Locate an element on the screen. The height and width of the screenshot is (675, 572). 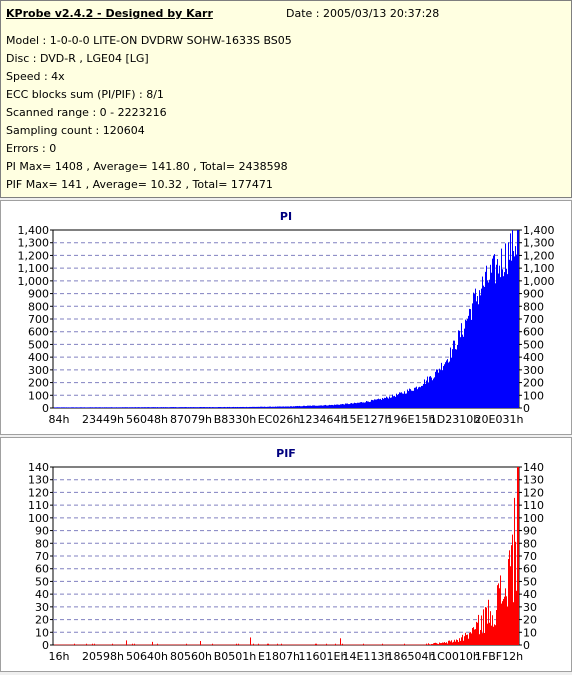
pif-xtick-label: 20598h is located at coordinates (103, 656).